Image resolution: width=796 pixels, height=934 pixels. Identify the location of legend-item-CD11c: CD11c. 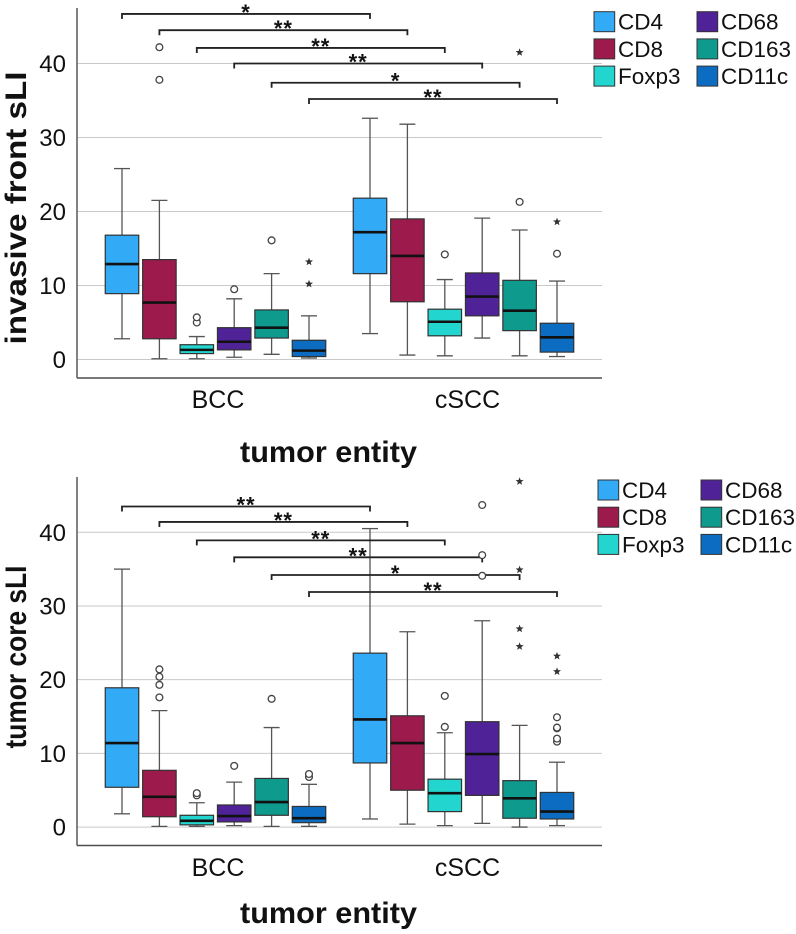
(746, 544).